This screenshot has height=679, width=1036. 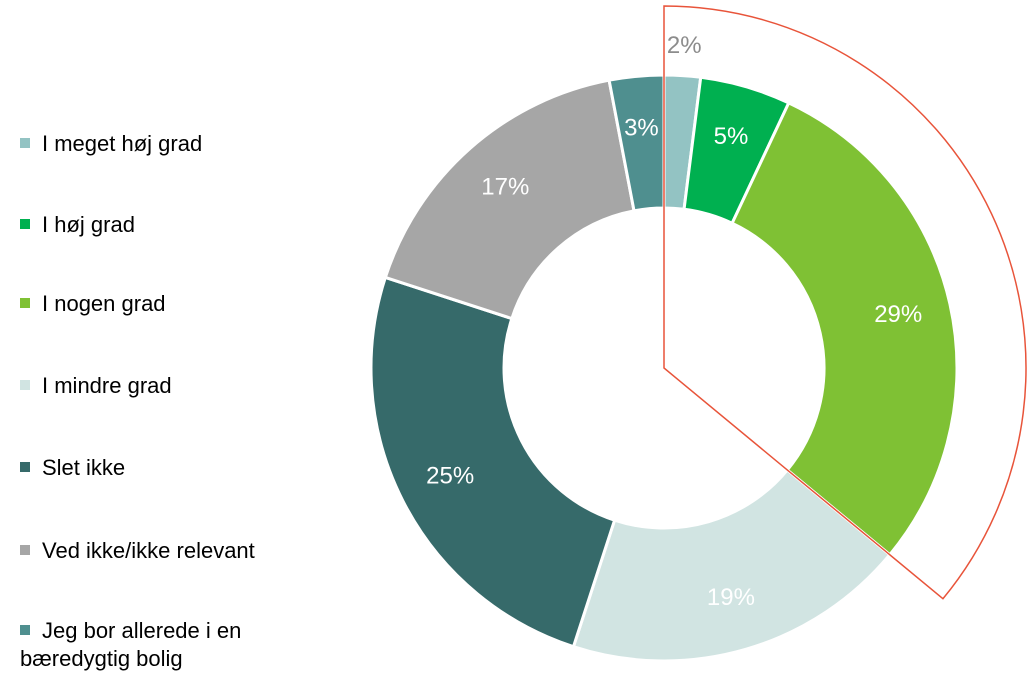 What do you see at coordinates (505, 186) in the screenshot?
I see `data-label: 17%` at bounding box center [505, 186].